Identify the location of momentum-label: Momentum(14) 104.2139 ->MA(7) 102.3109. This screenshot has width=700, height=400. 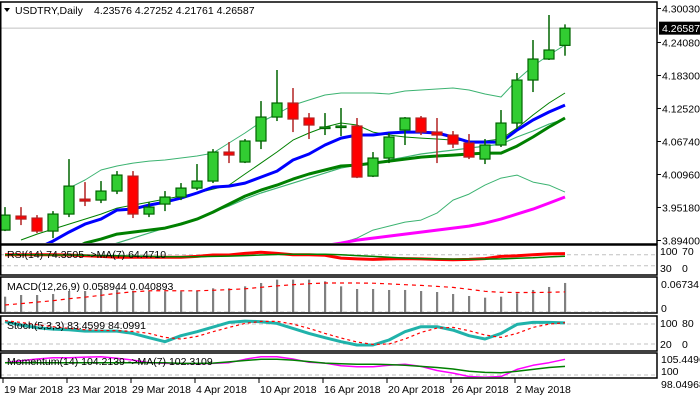
(110, 362).